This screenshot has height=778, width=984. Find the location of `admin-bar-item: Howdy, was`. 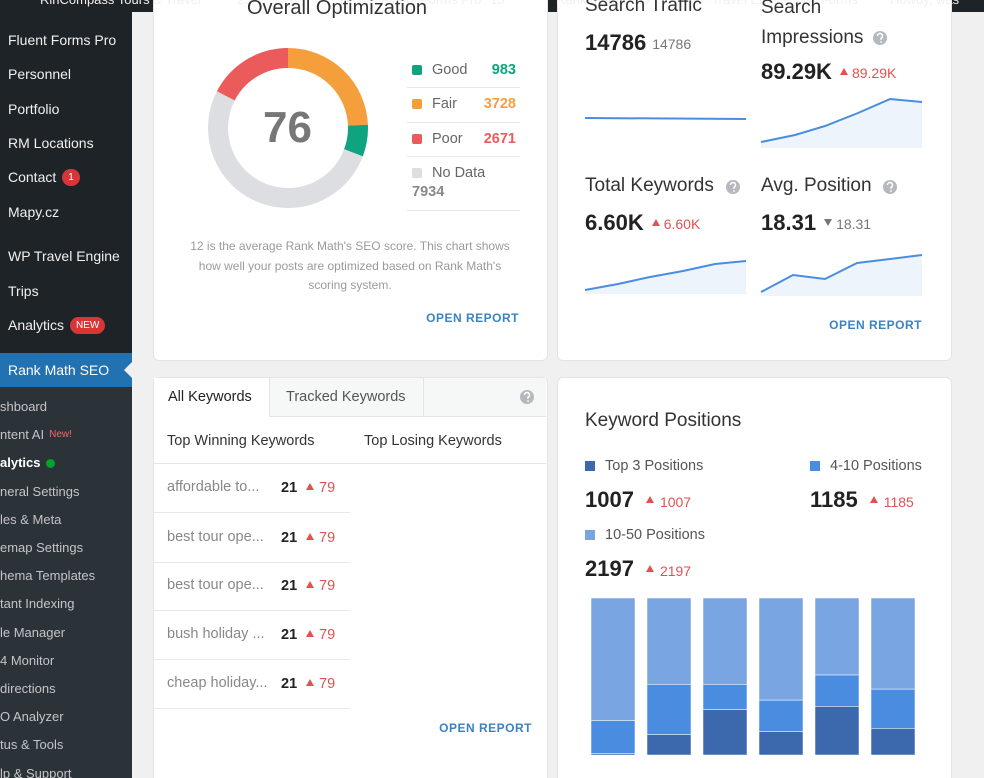

admin-bar-item: Howdy, was is located at coordinates (924, 5).